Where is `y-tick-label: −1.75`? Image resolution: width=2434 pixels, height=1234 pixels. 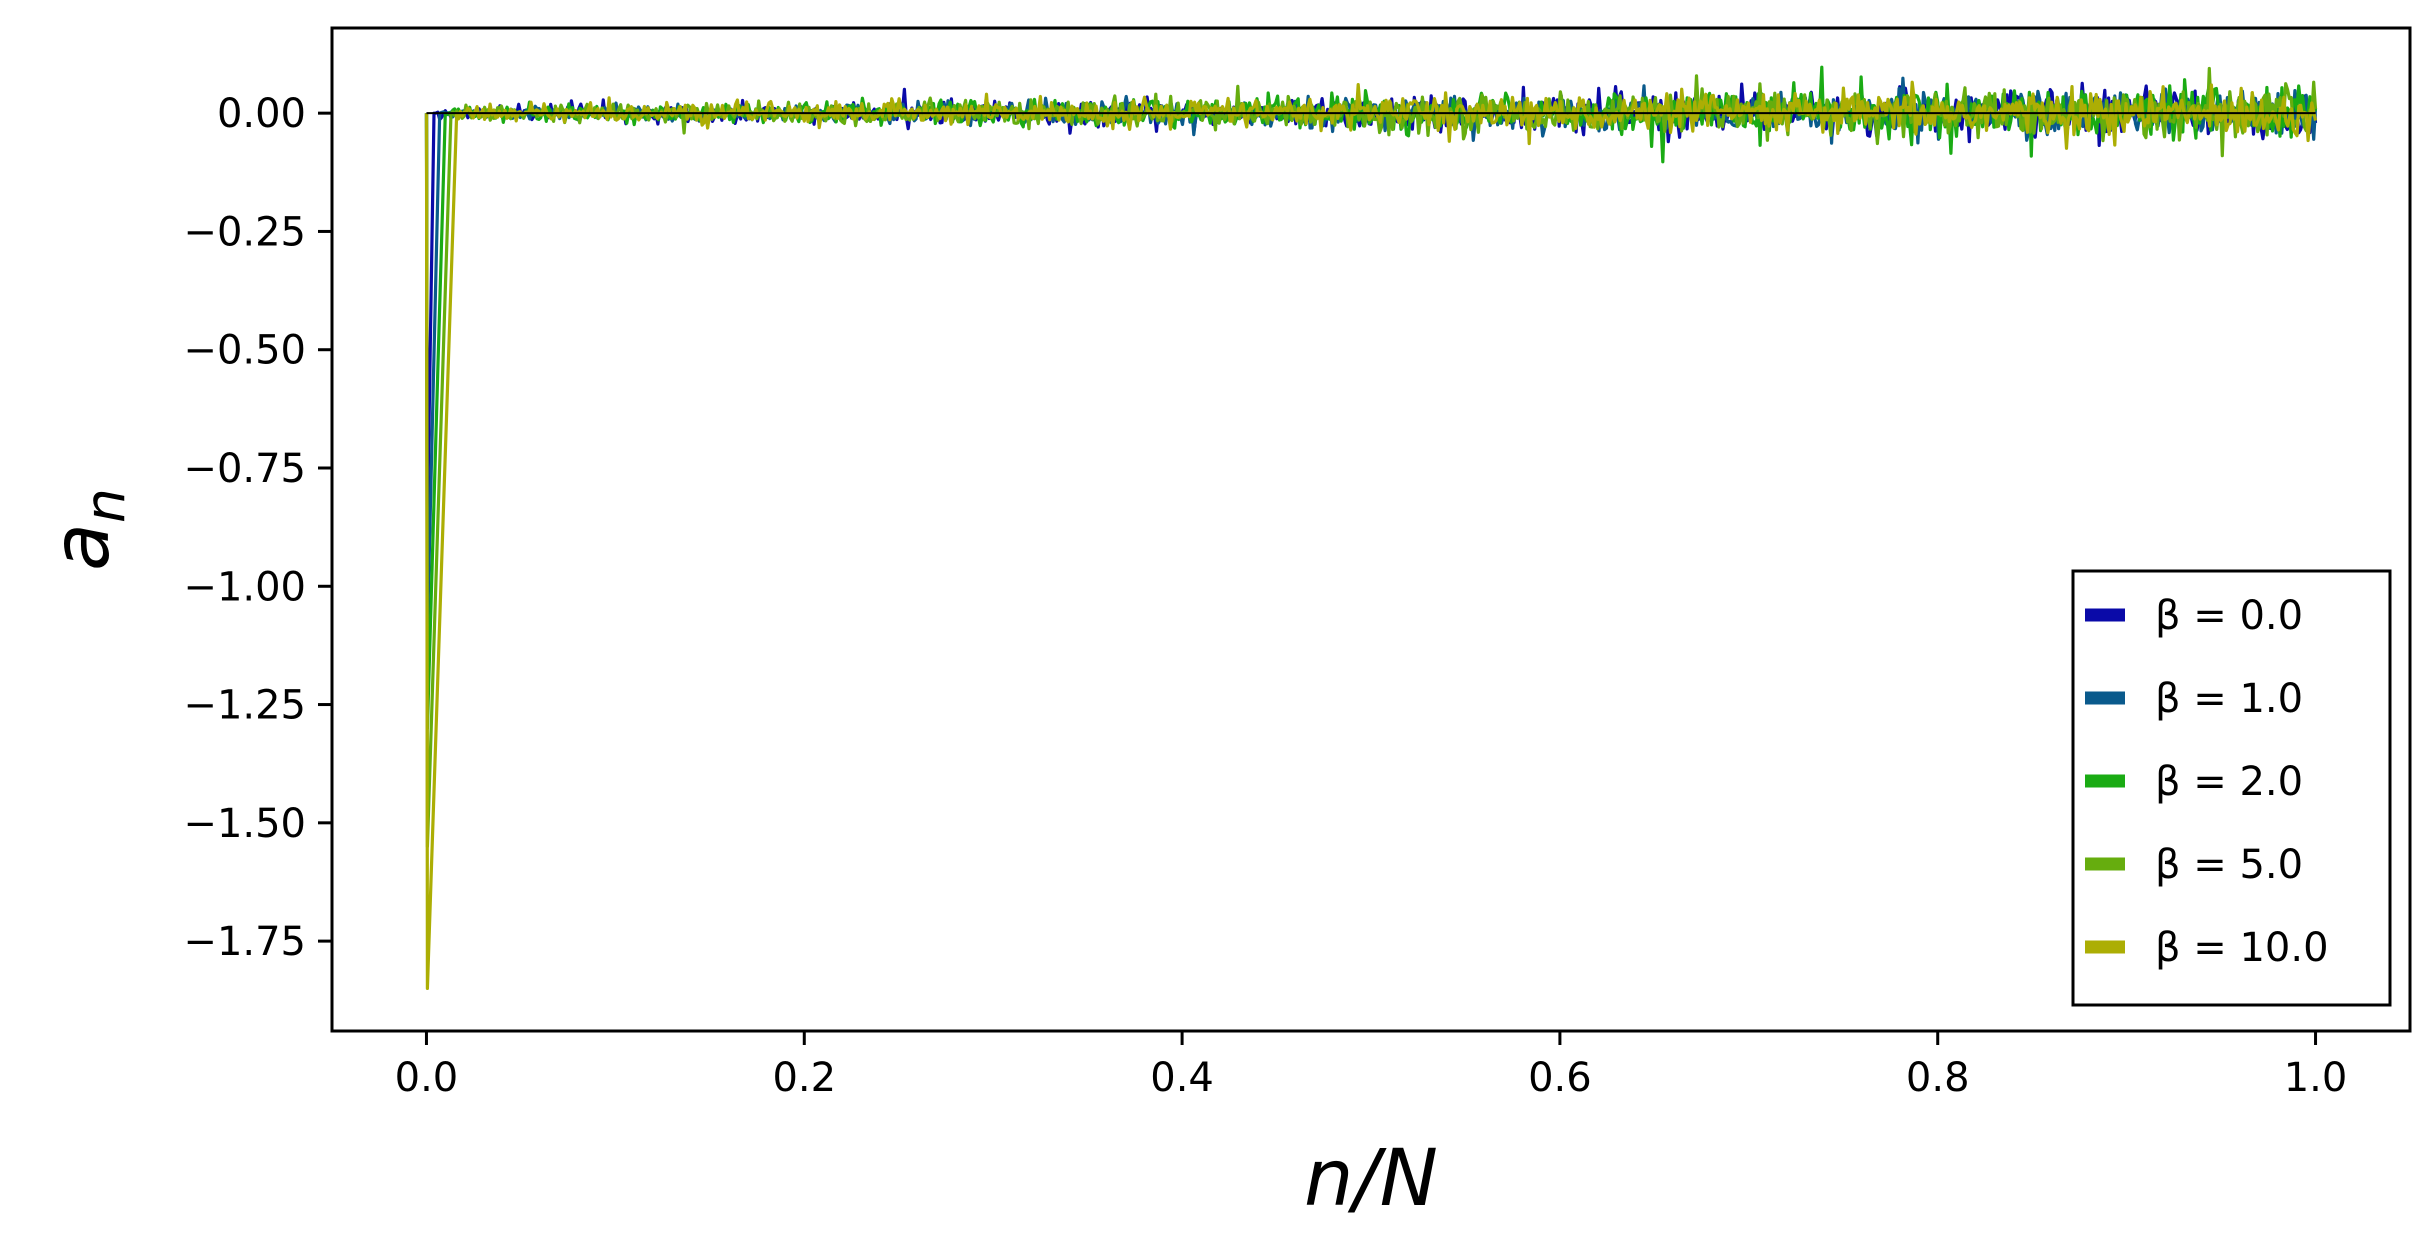
y-tick-label: −1.75 is located at coordinates (244, 942).